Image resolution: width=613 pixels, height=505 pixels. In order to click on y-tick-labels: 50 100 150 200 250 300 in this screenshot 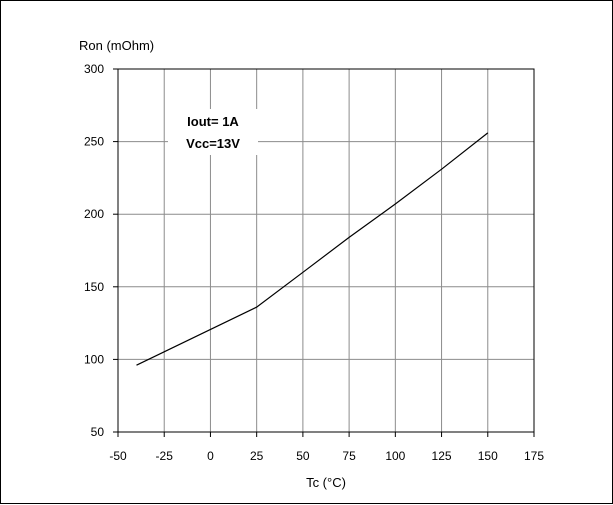, I will do `click(94, 250)`.